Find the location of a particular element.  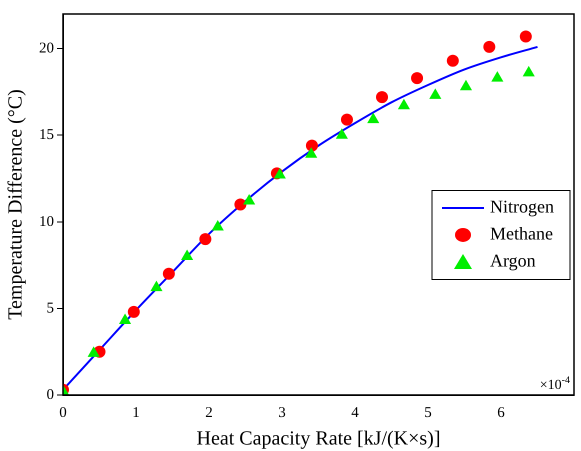

x-tick-label: 0 is located at coordinates (63, 412).